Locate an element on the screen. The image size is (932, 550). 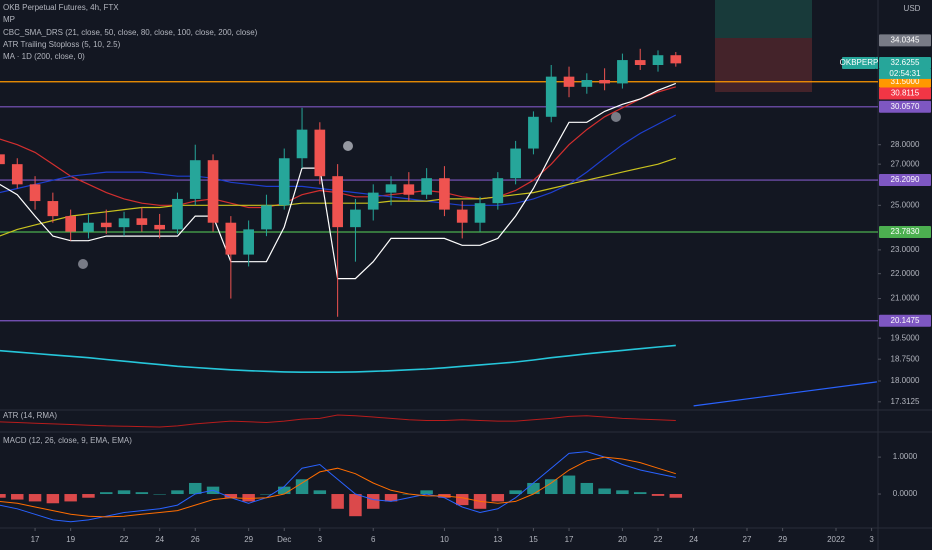
ticker-badge is located at coordinates (877, 62).